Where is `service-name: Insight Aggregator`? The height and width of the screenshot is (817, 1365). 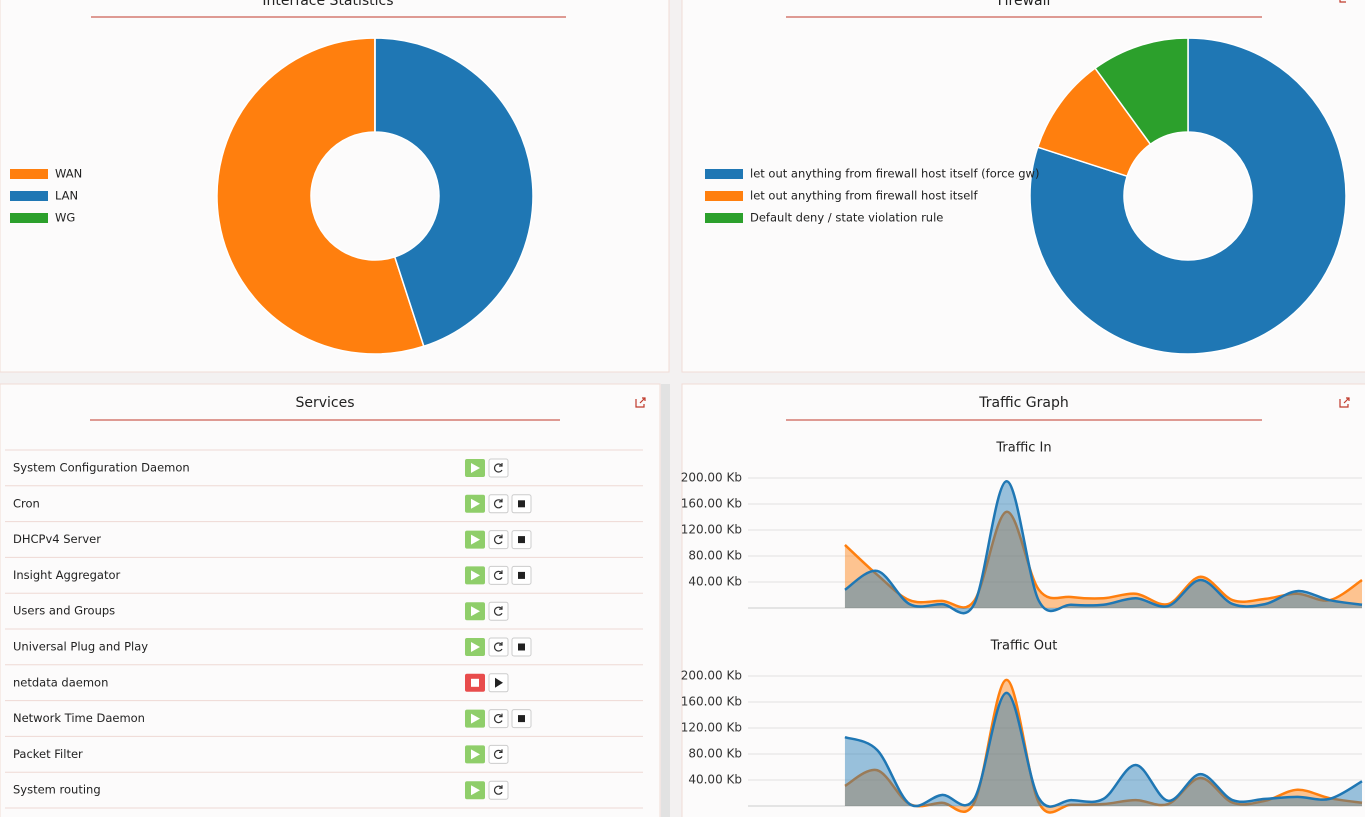
service-name: Insight Aggregator is located at coordinates (67, 575).